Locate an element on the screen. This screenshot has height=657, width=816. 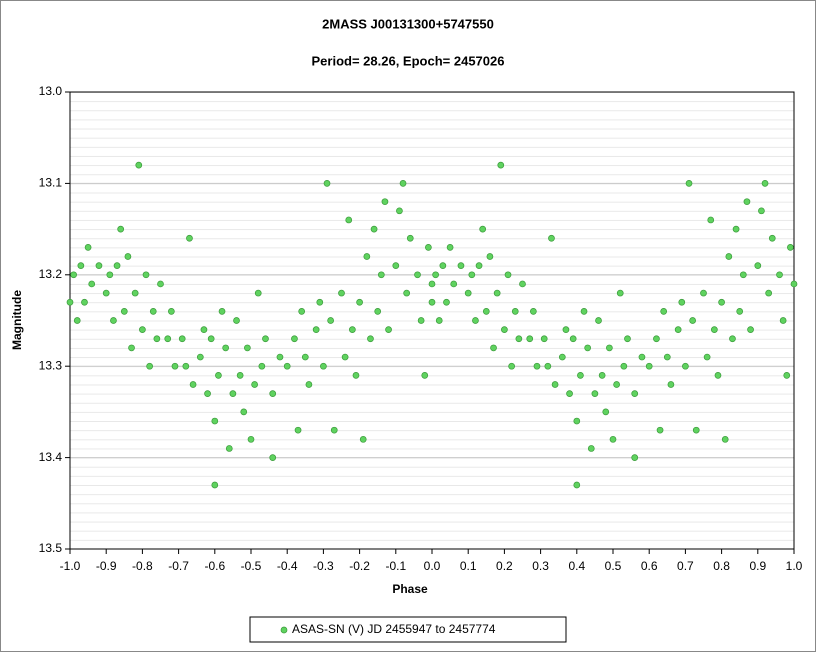
x-tick-label: -0.8 is located at coordinates (142, 566).